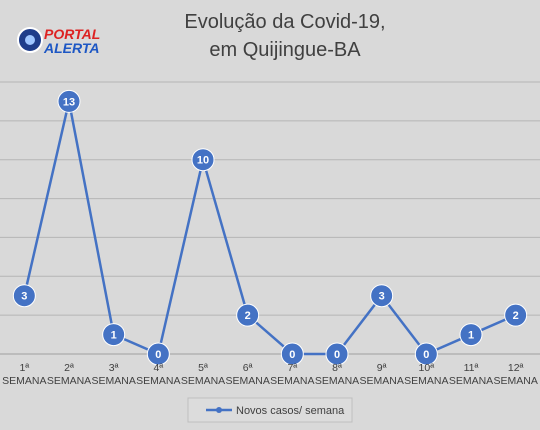 The height and width of the screenshot is (430, 540). Describe the element at coordinates (515, 374) in the screenshot. I see `x-tick-label: 12ª SEMANA` at that location.